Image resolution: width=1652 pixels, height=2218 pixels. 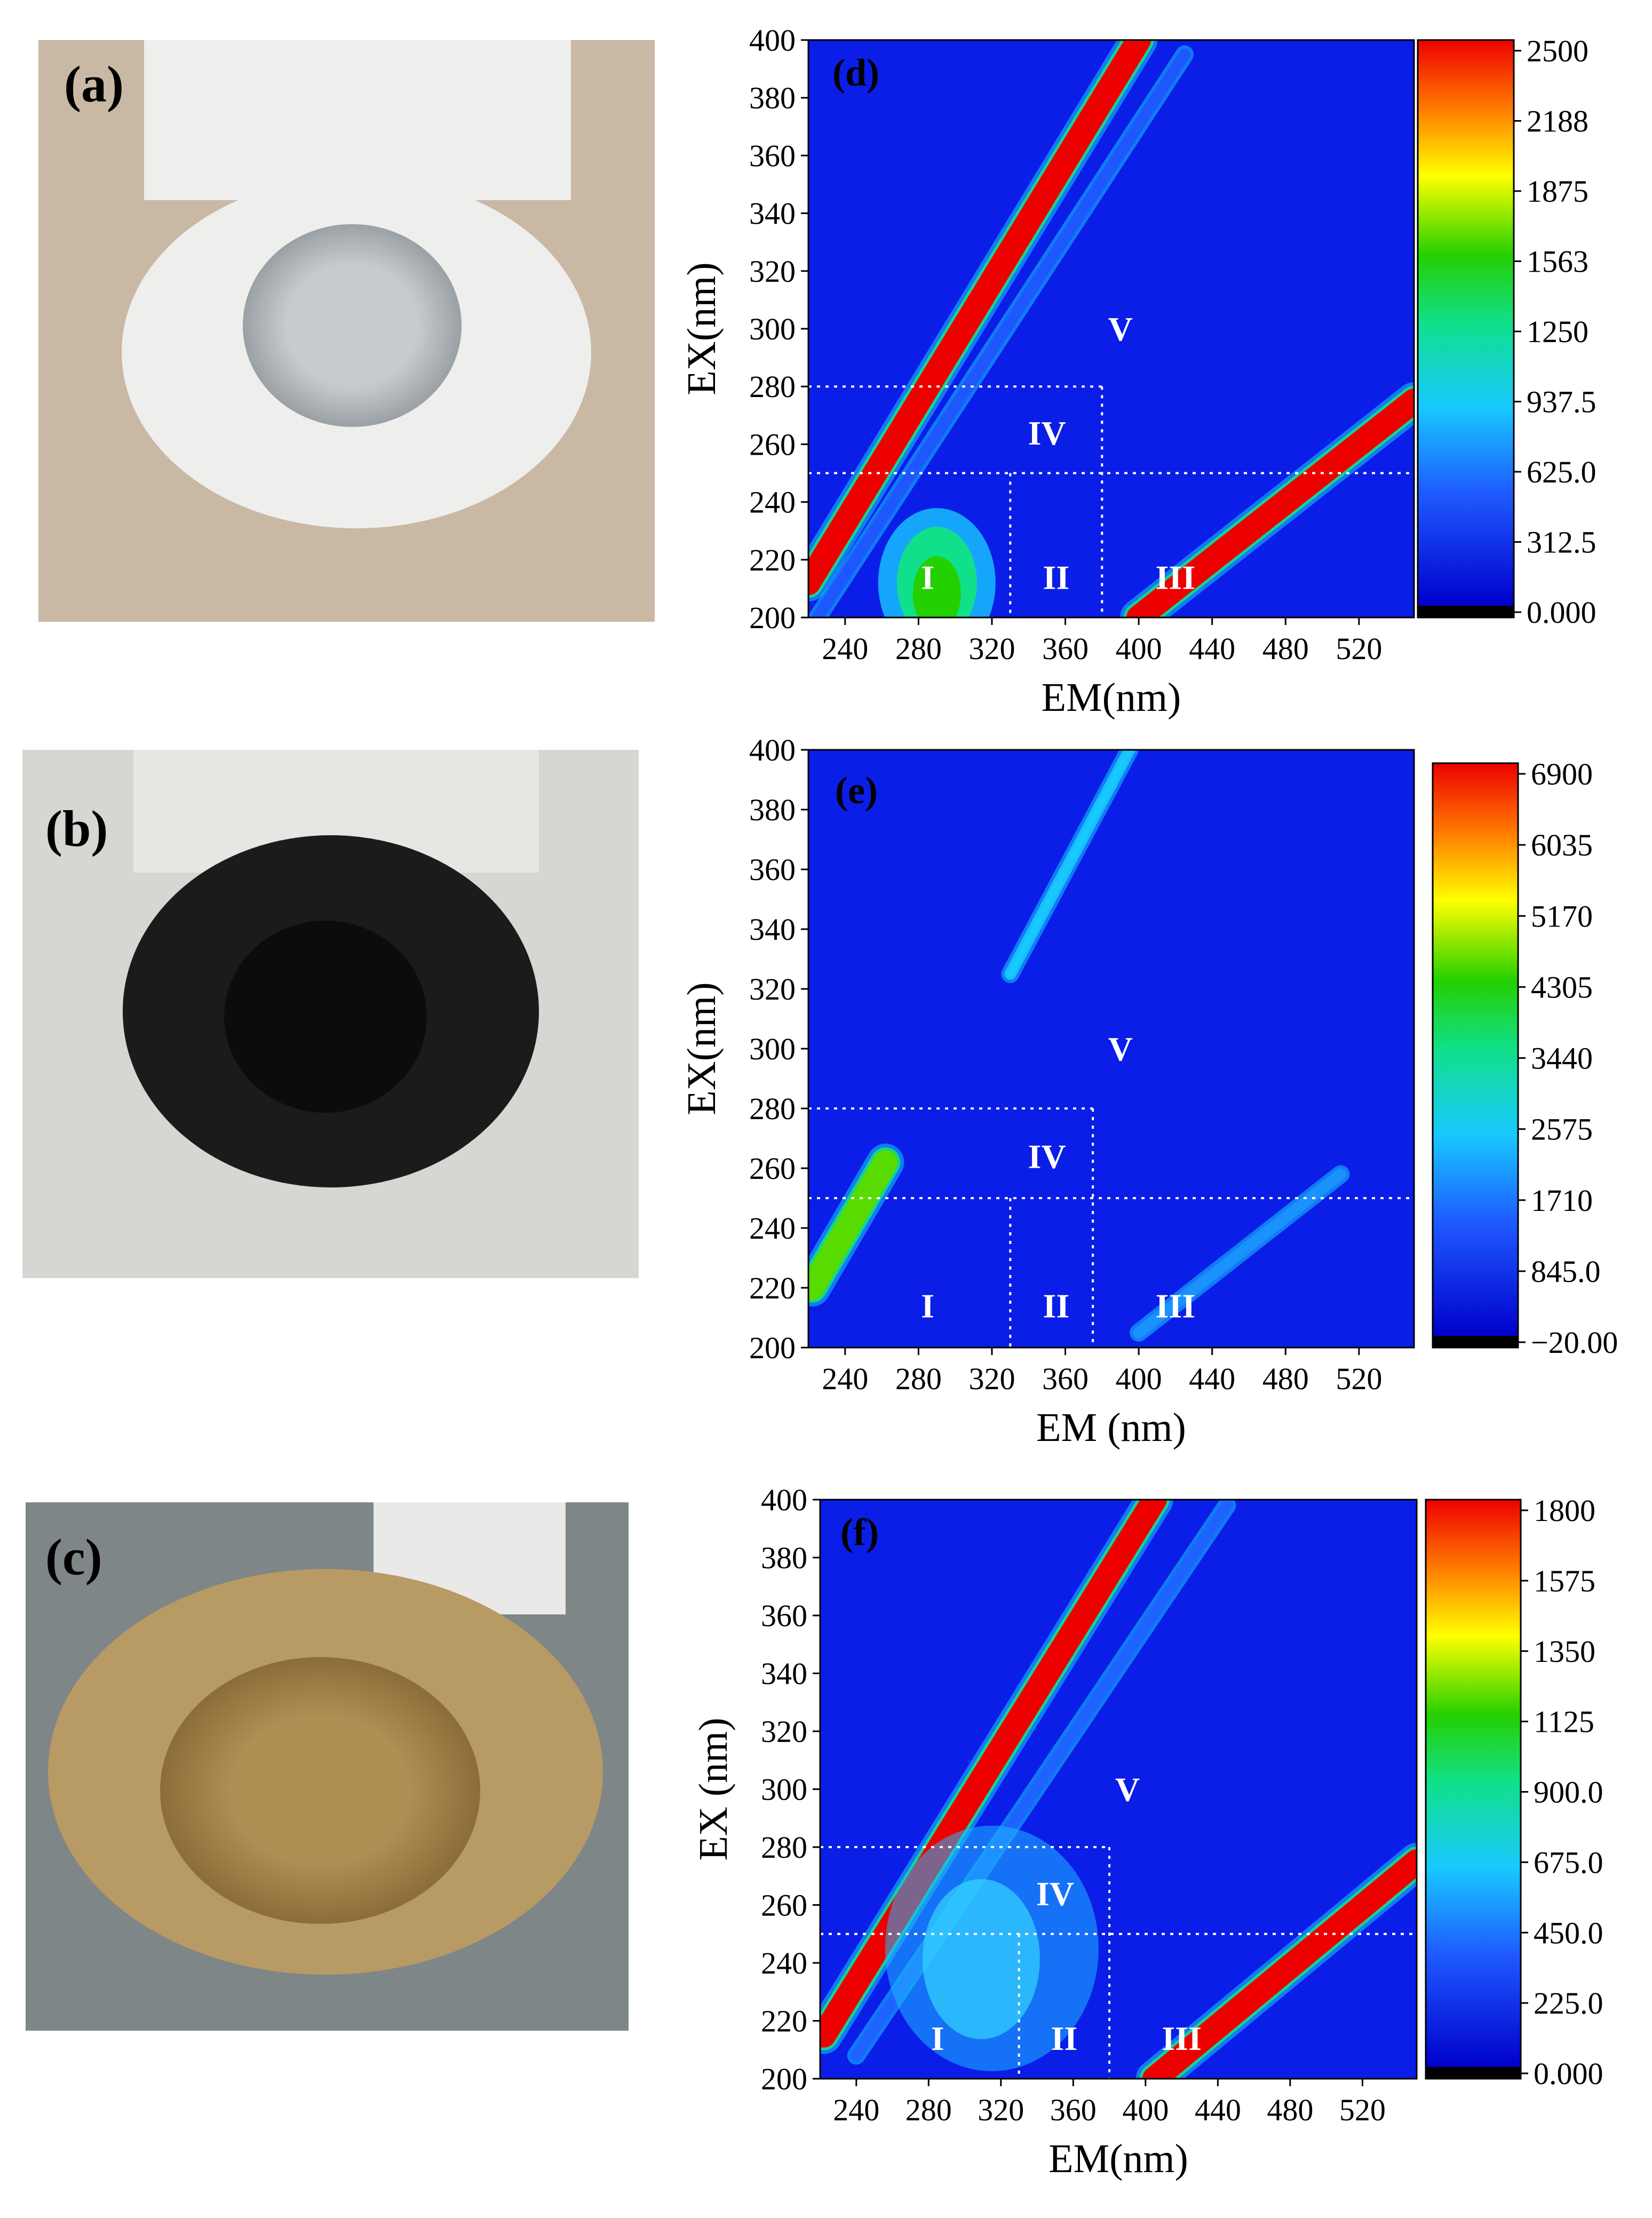 What do you see at coordinates (320, 1790) in the screenshot?
I see `photo-c-tube-bore` at bounding box center [320, 1790].